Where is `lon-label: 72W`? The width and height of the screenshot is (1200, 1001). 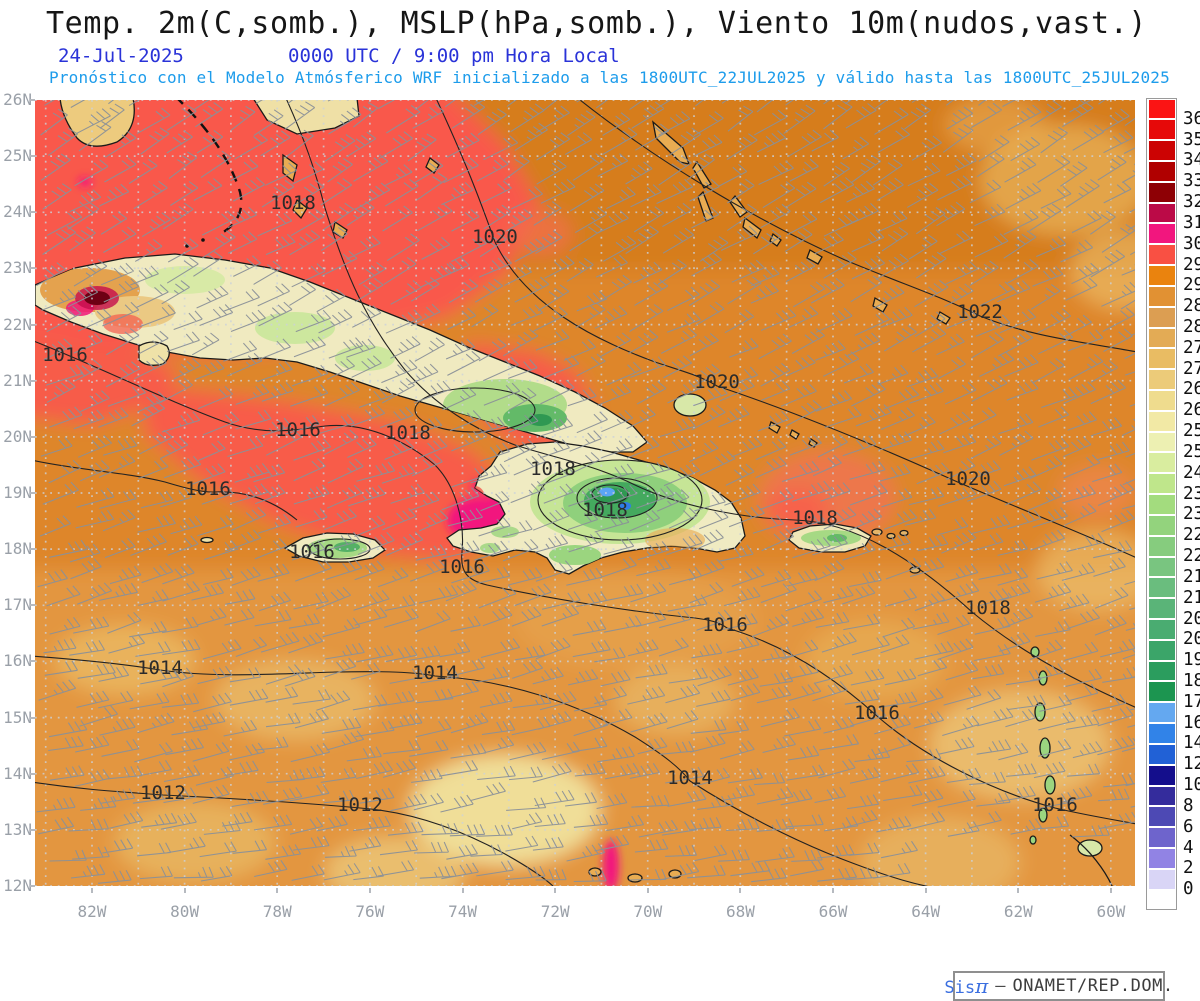
lon-label: 72W is located at coordinates (555, 911).